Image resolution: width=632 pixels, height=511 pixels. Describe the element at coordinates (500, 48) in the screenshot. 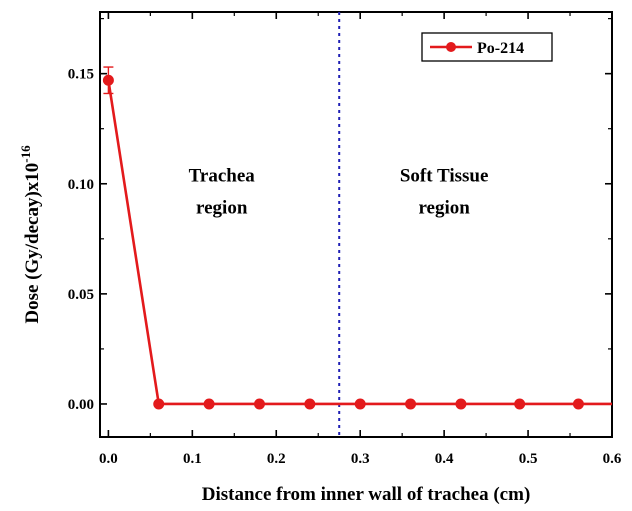

I see `legend-label: Po-214` at that location.